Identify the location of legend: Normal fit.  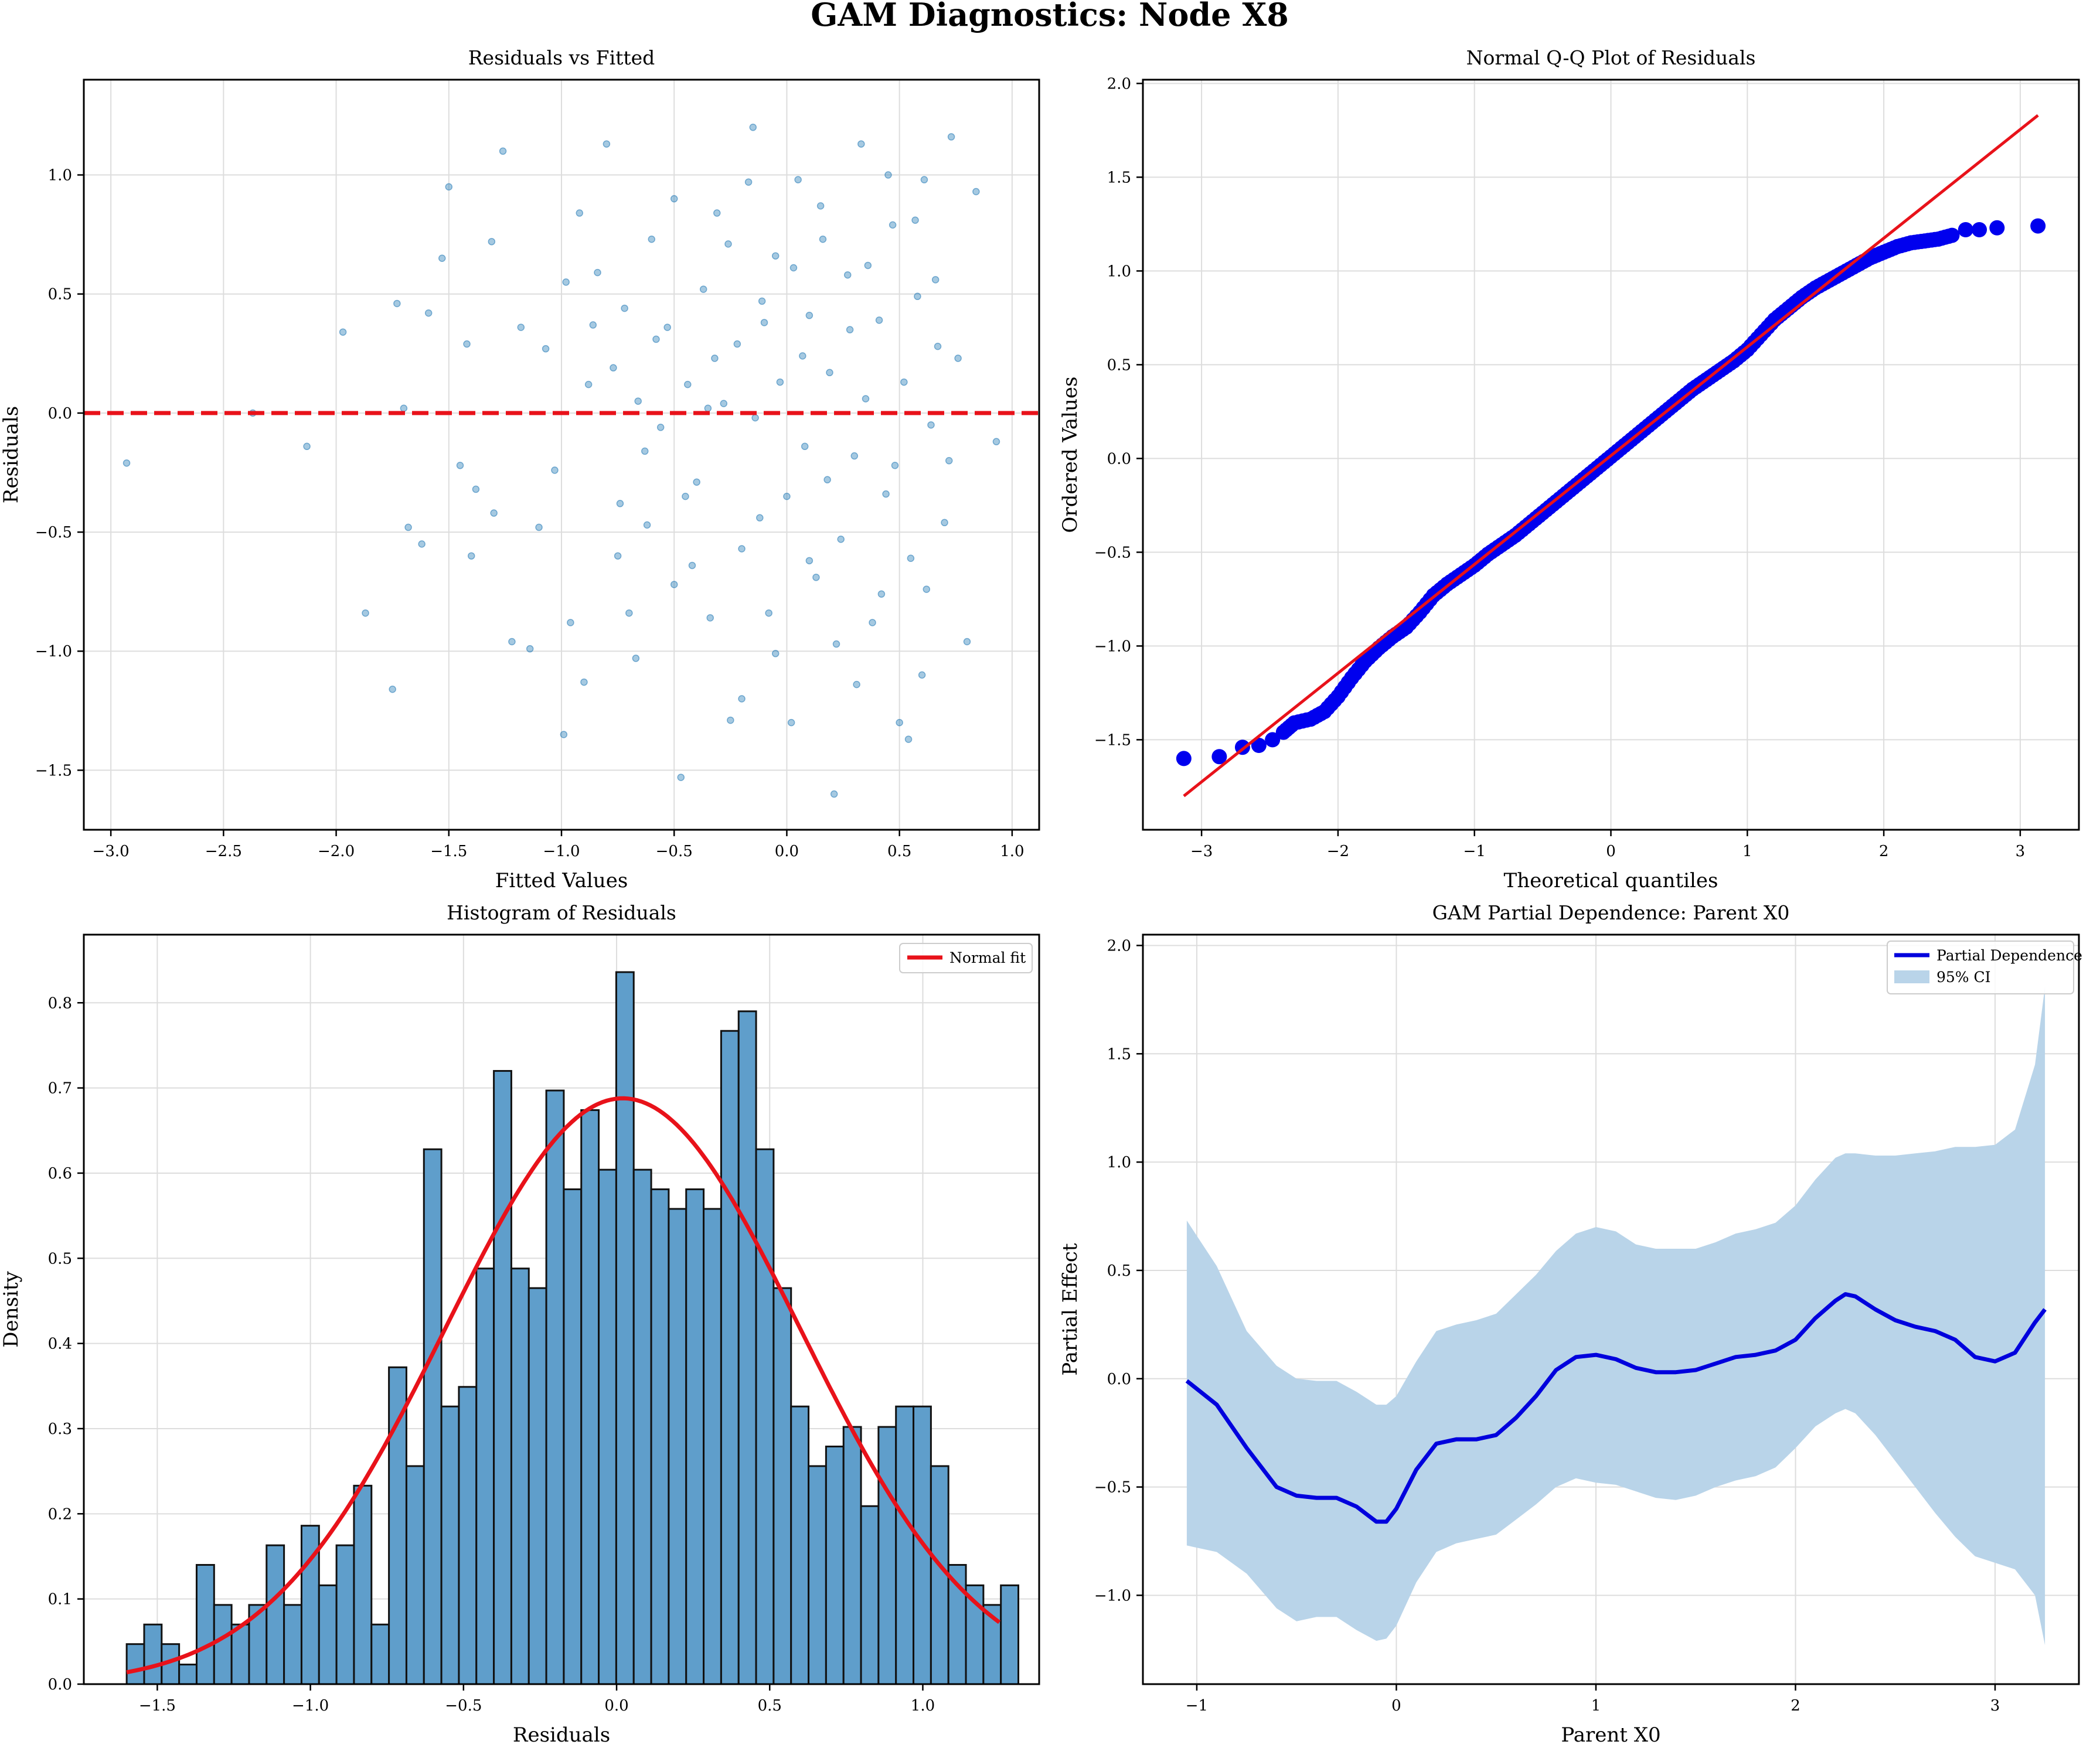
(966, 958).